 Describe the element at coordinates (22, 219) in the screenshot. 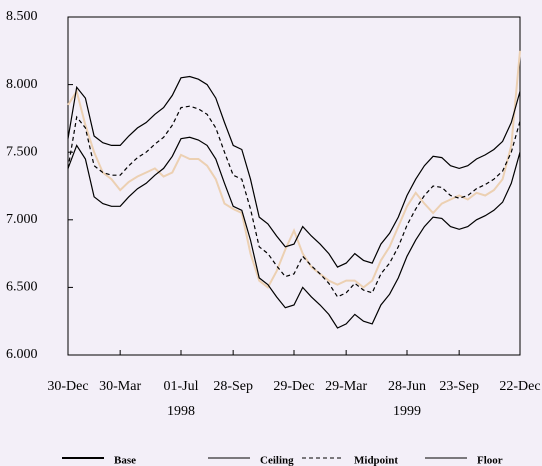

I see `y-tick-label: 7.000` at that location.